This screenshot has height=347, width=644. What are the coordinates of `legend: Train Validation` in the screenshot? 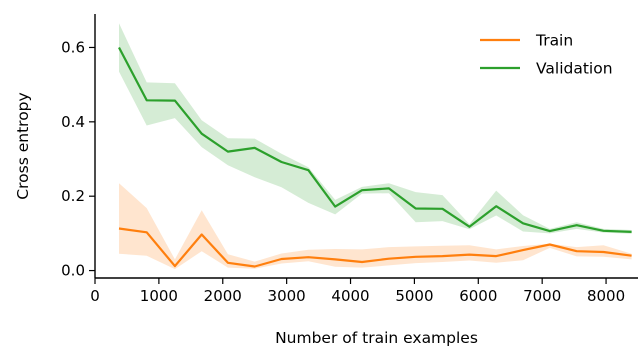 It's located at (546, 55).